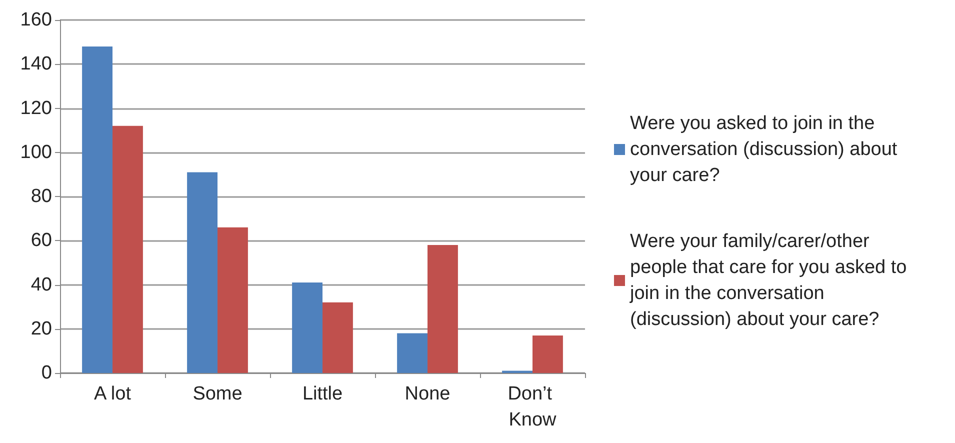 The height and width of the screenshot is (443, 955). I want to click on y-tick-label: 140, so click(36, 64).